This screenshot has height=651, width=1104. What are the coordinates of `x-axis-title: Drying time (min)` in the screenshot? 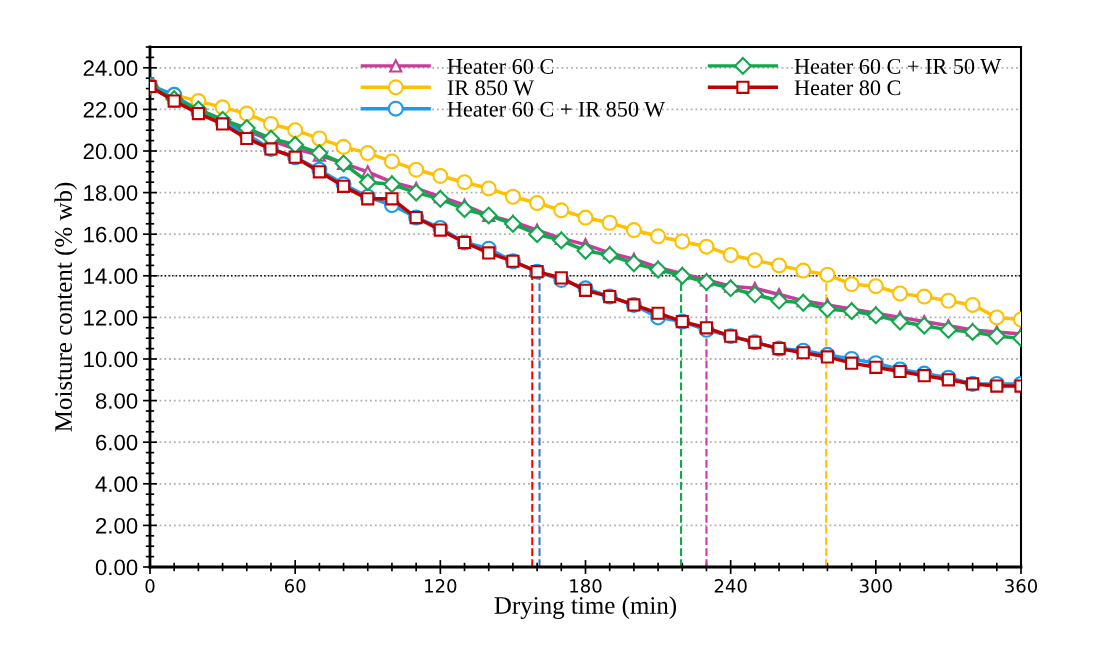 It's located at (585, 608).